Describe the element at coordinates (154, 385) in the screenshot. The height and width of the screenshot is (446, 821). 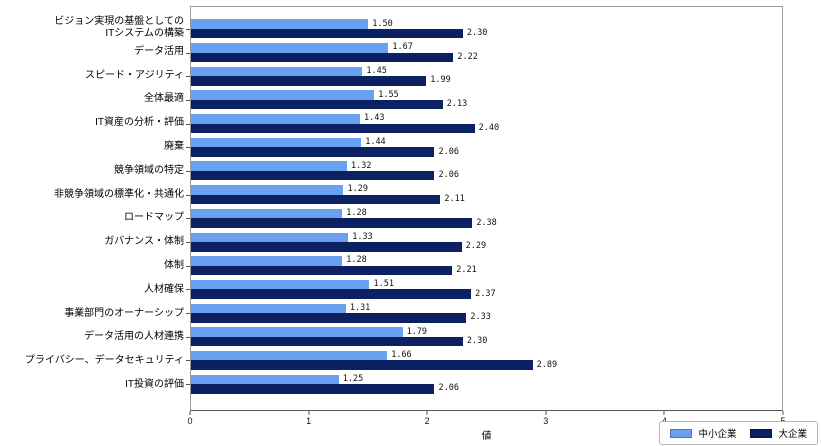
I see `category-label: IT投資の評価` at that location.